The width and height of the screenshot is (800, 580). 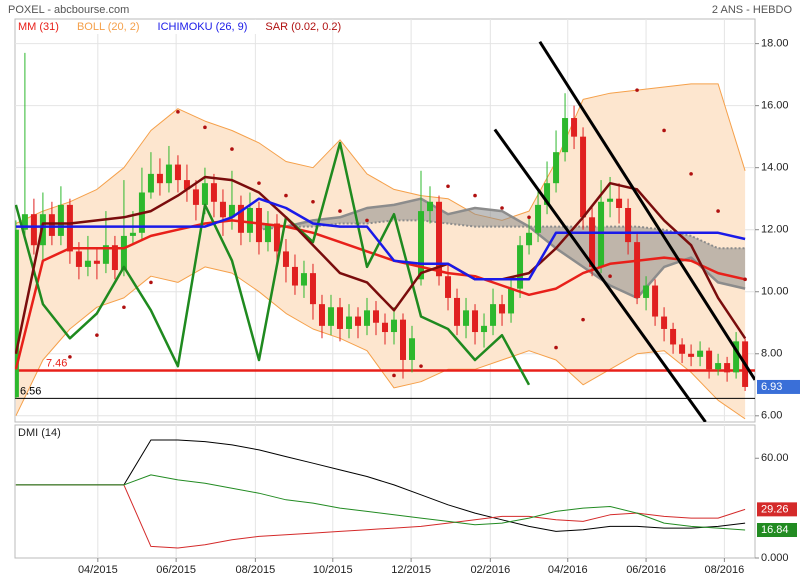 I want to click on last-value-label: 16.84, so click(x=775, y=530).